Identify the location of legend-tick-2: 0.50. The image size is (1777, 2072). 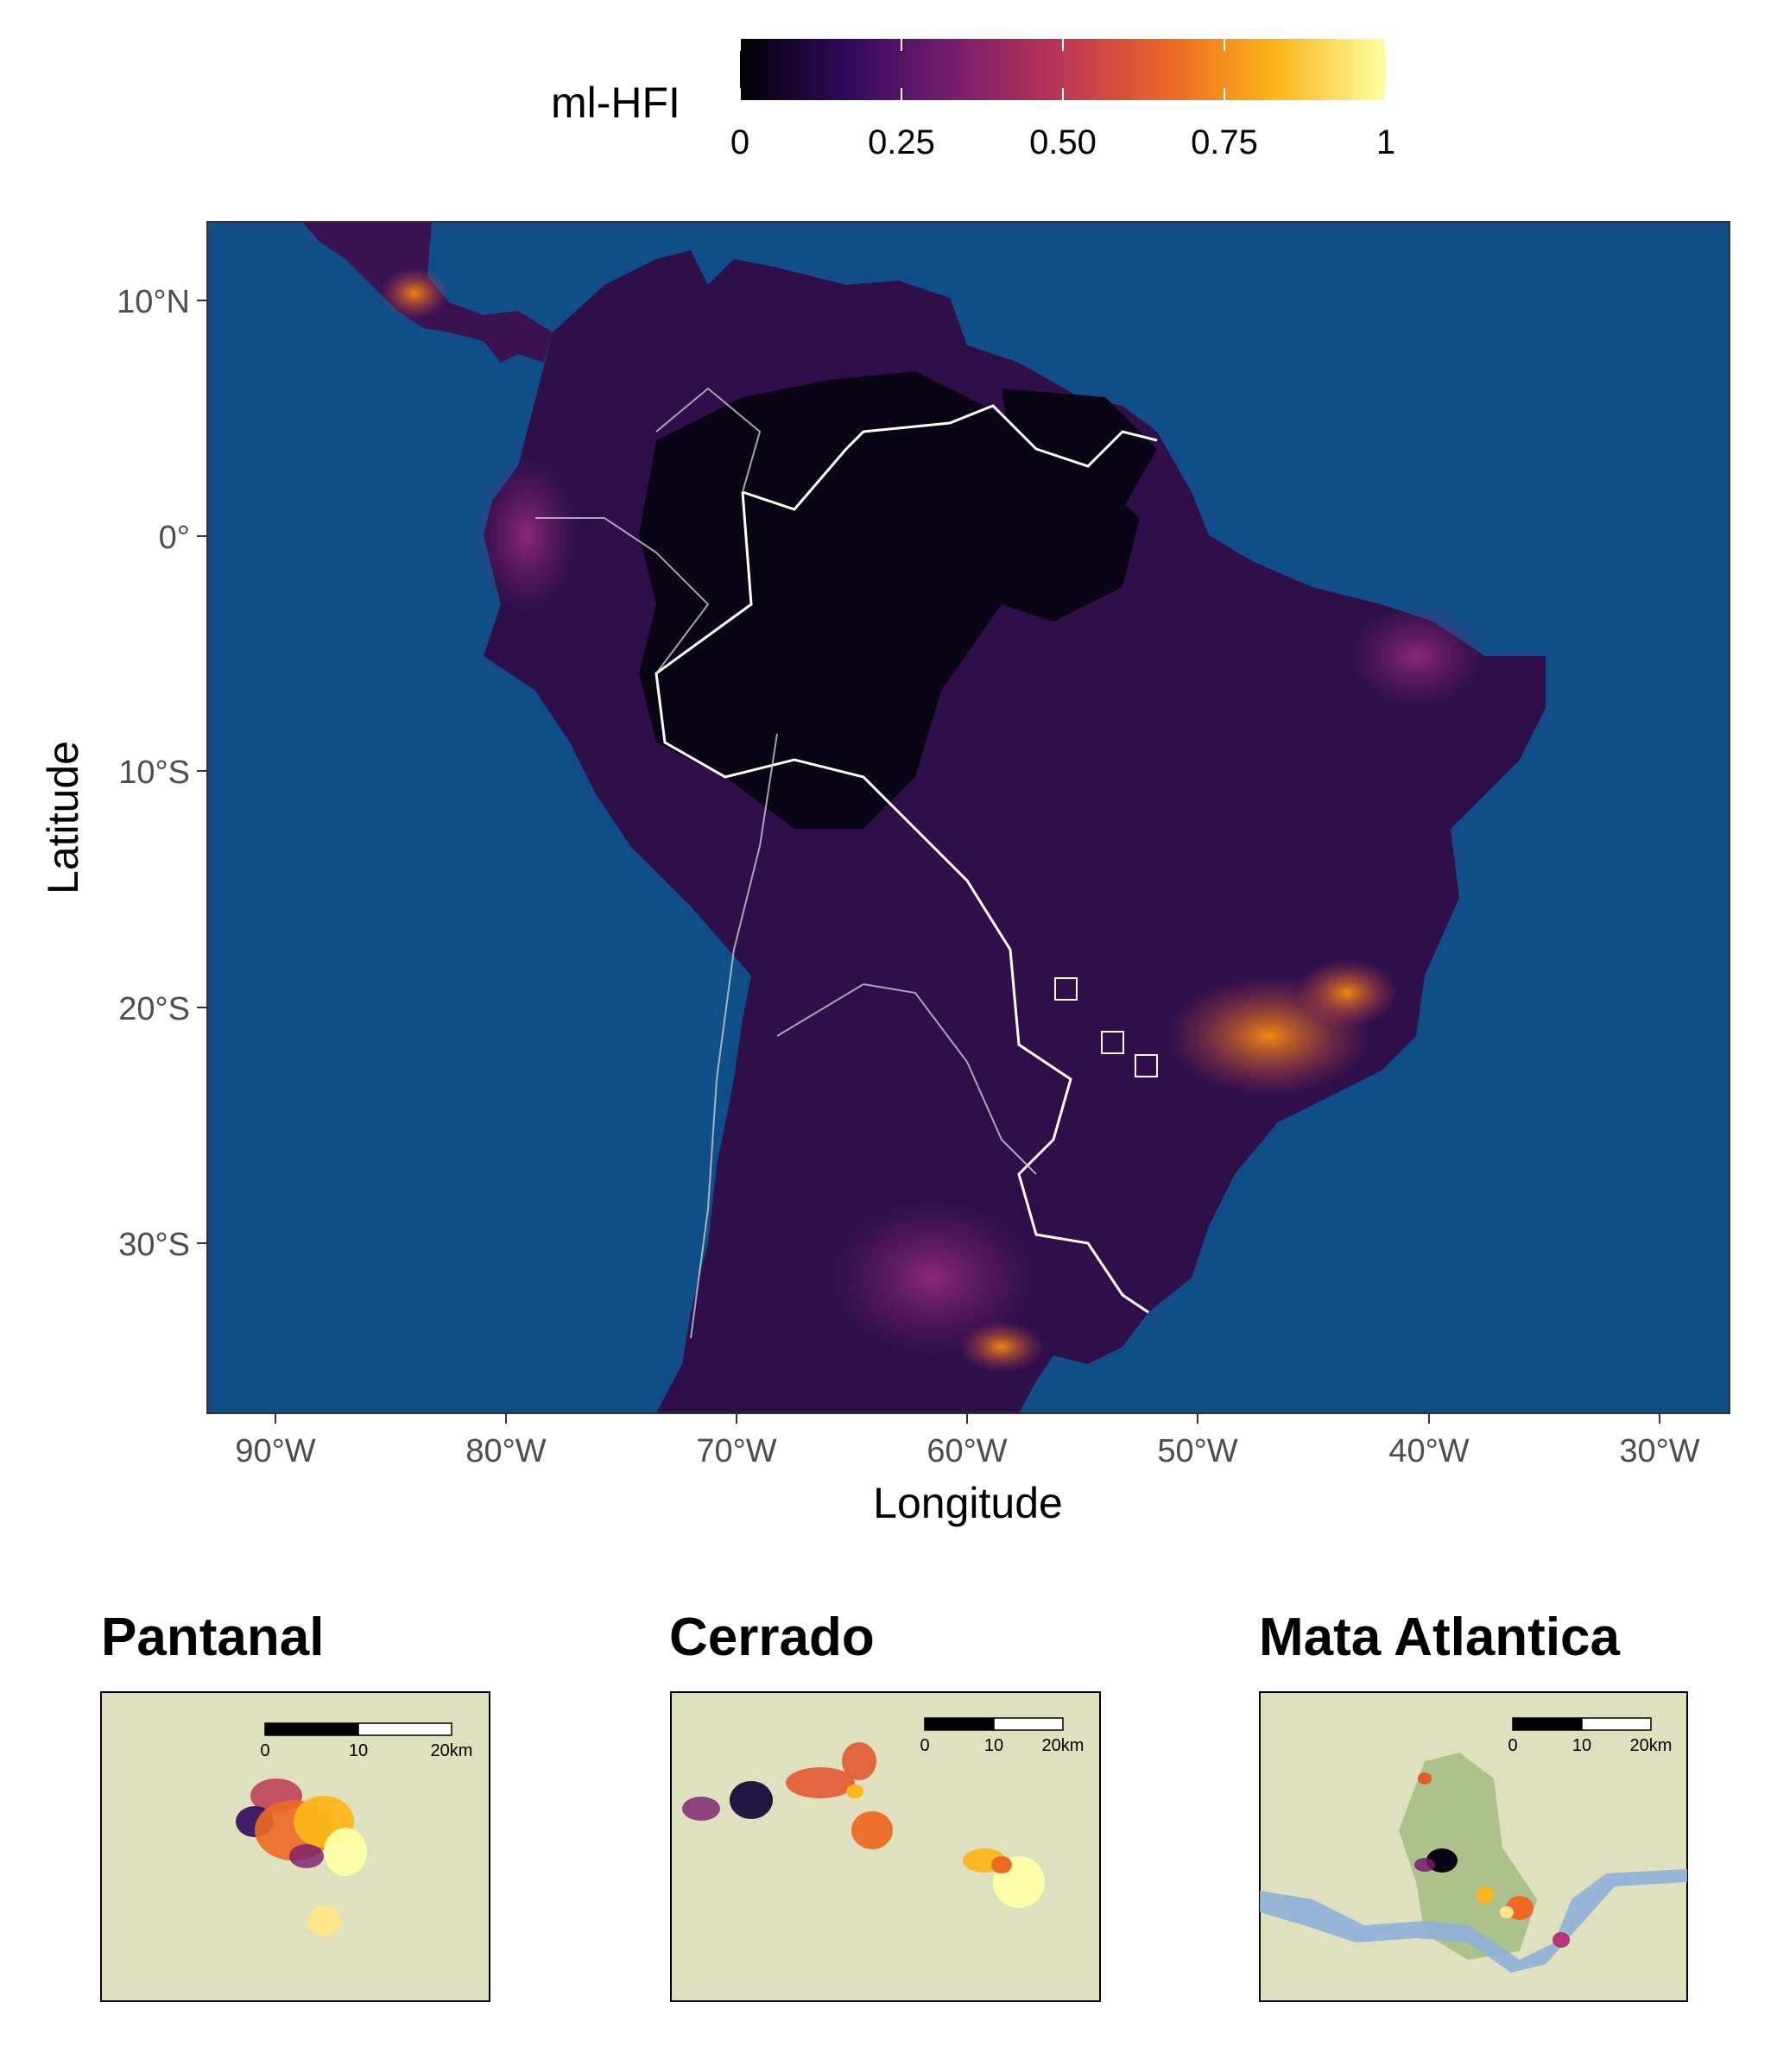
(1063, 142).